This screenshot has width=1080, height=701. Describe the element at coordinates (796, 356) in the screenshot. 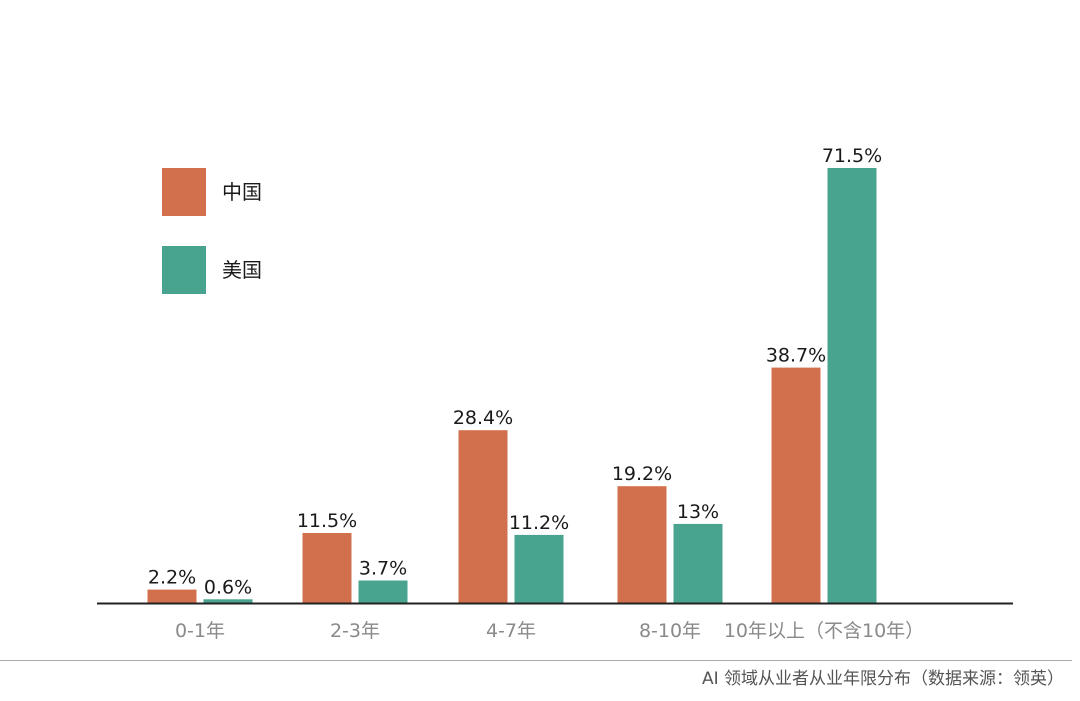

I see `data-label-china-4: 38.7%` at that location.